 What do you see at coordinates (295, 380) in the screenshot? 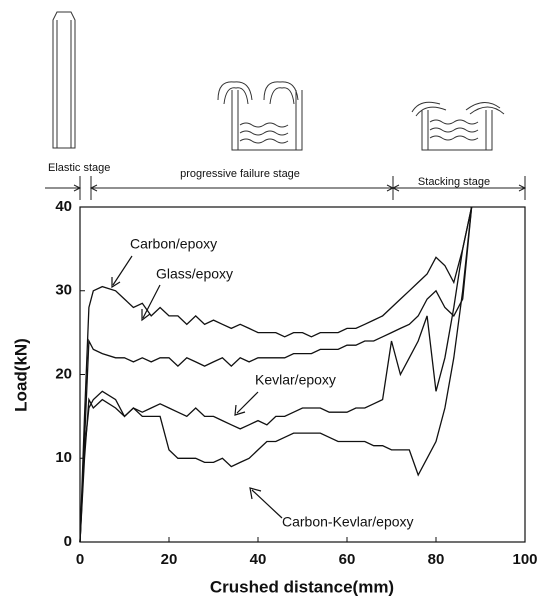
I see `series-annotation: Kevlar/epoxy` at bounding box center [295, 380].